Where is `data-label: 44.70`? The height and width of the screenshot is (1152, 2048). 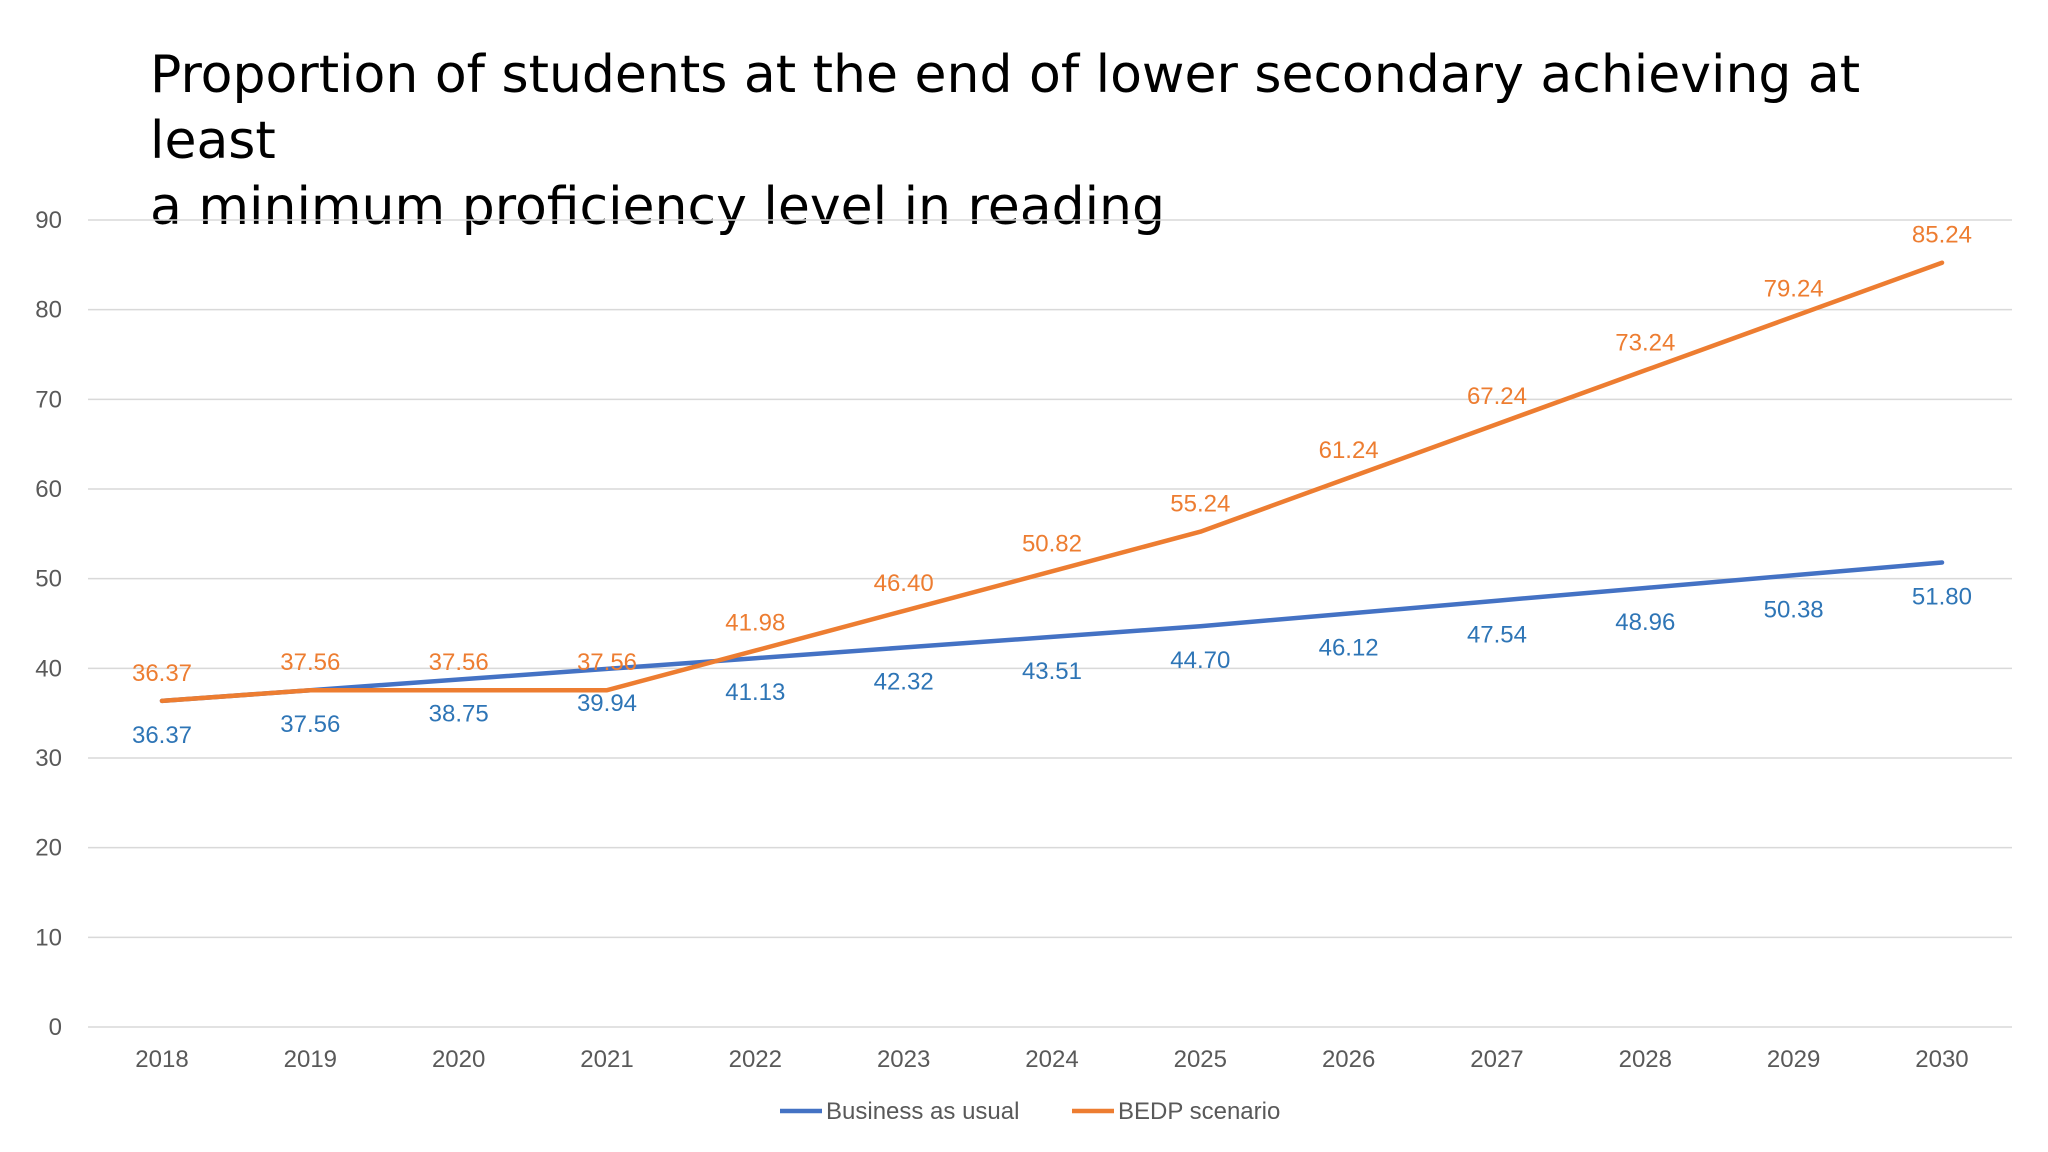
data-label: 44.70 is located at coordinates (1200, 660).